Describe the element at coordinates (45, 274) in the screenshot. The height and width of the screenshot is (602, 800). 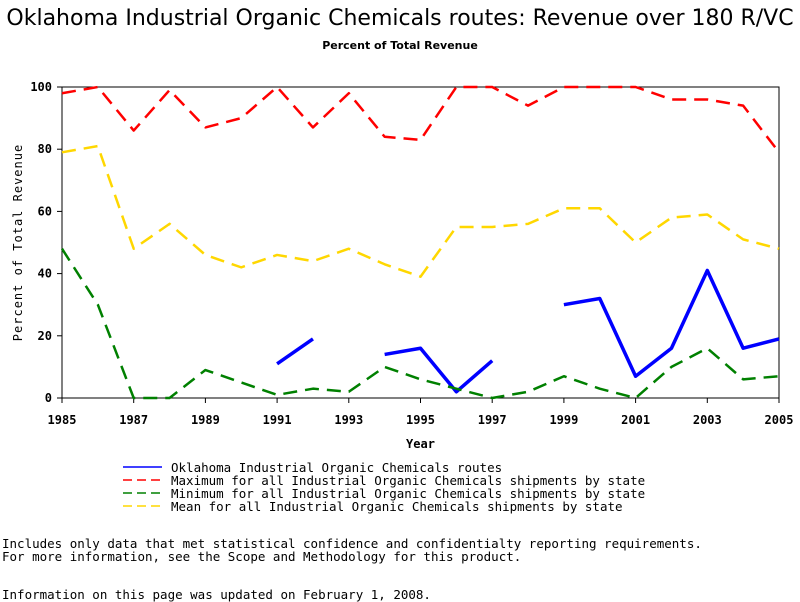
I see `y-tick-label: 40` at that location.